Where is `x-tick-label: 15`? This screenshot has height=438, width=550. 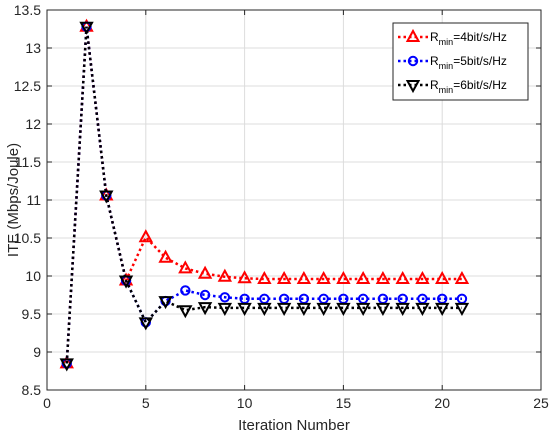
x-tick-label: 15 is located at coordinates (344, 403).